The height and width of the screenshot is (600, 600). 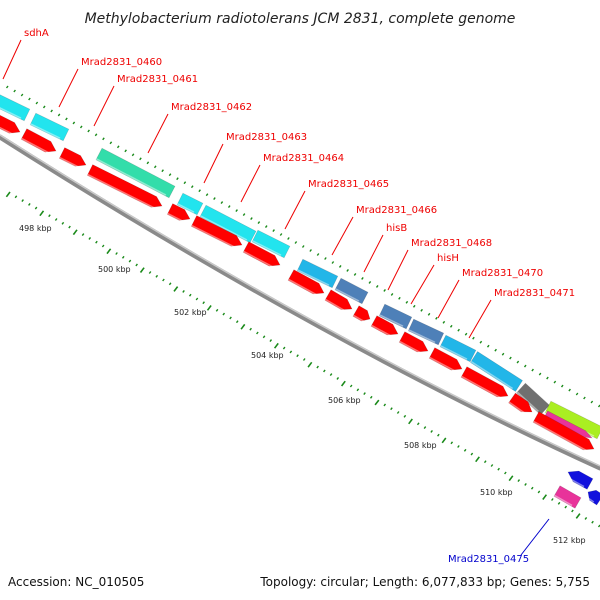 I want to click on gene-label: Mrad2831_0471, so click(x=534, y=293).